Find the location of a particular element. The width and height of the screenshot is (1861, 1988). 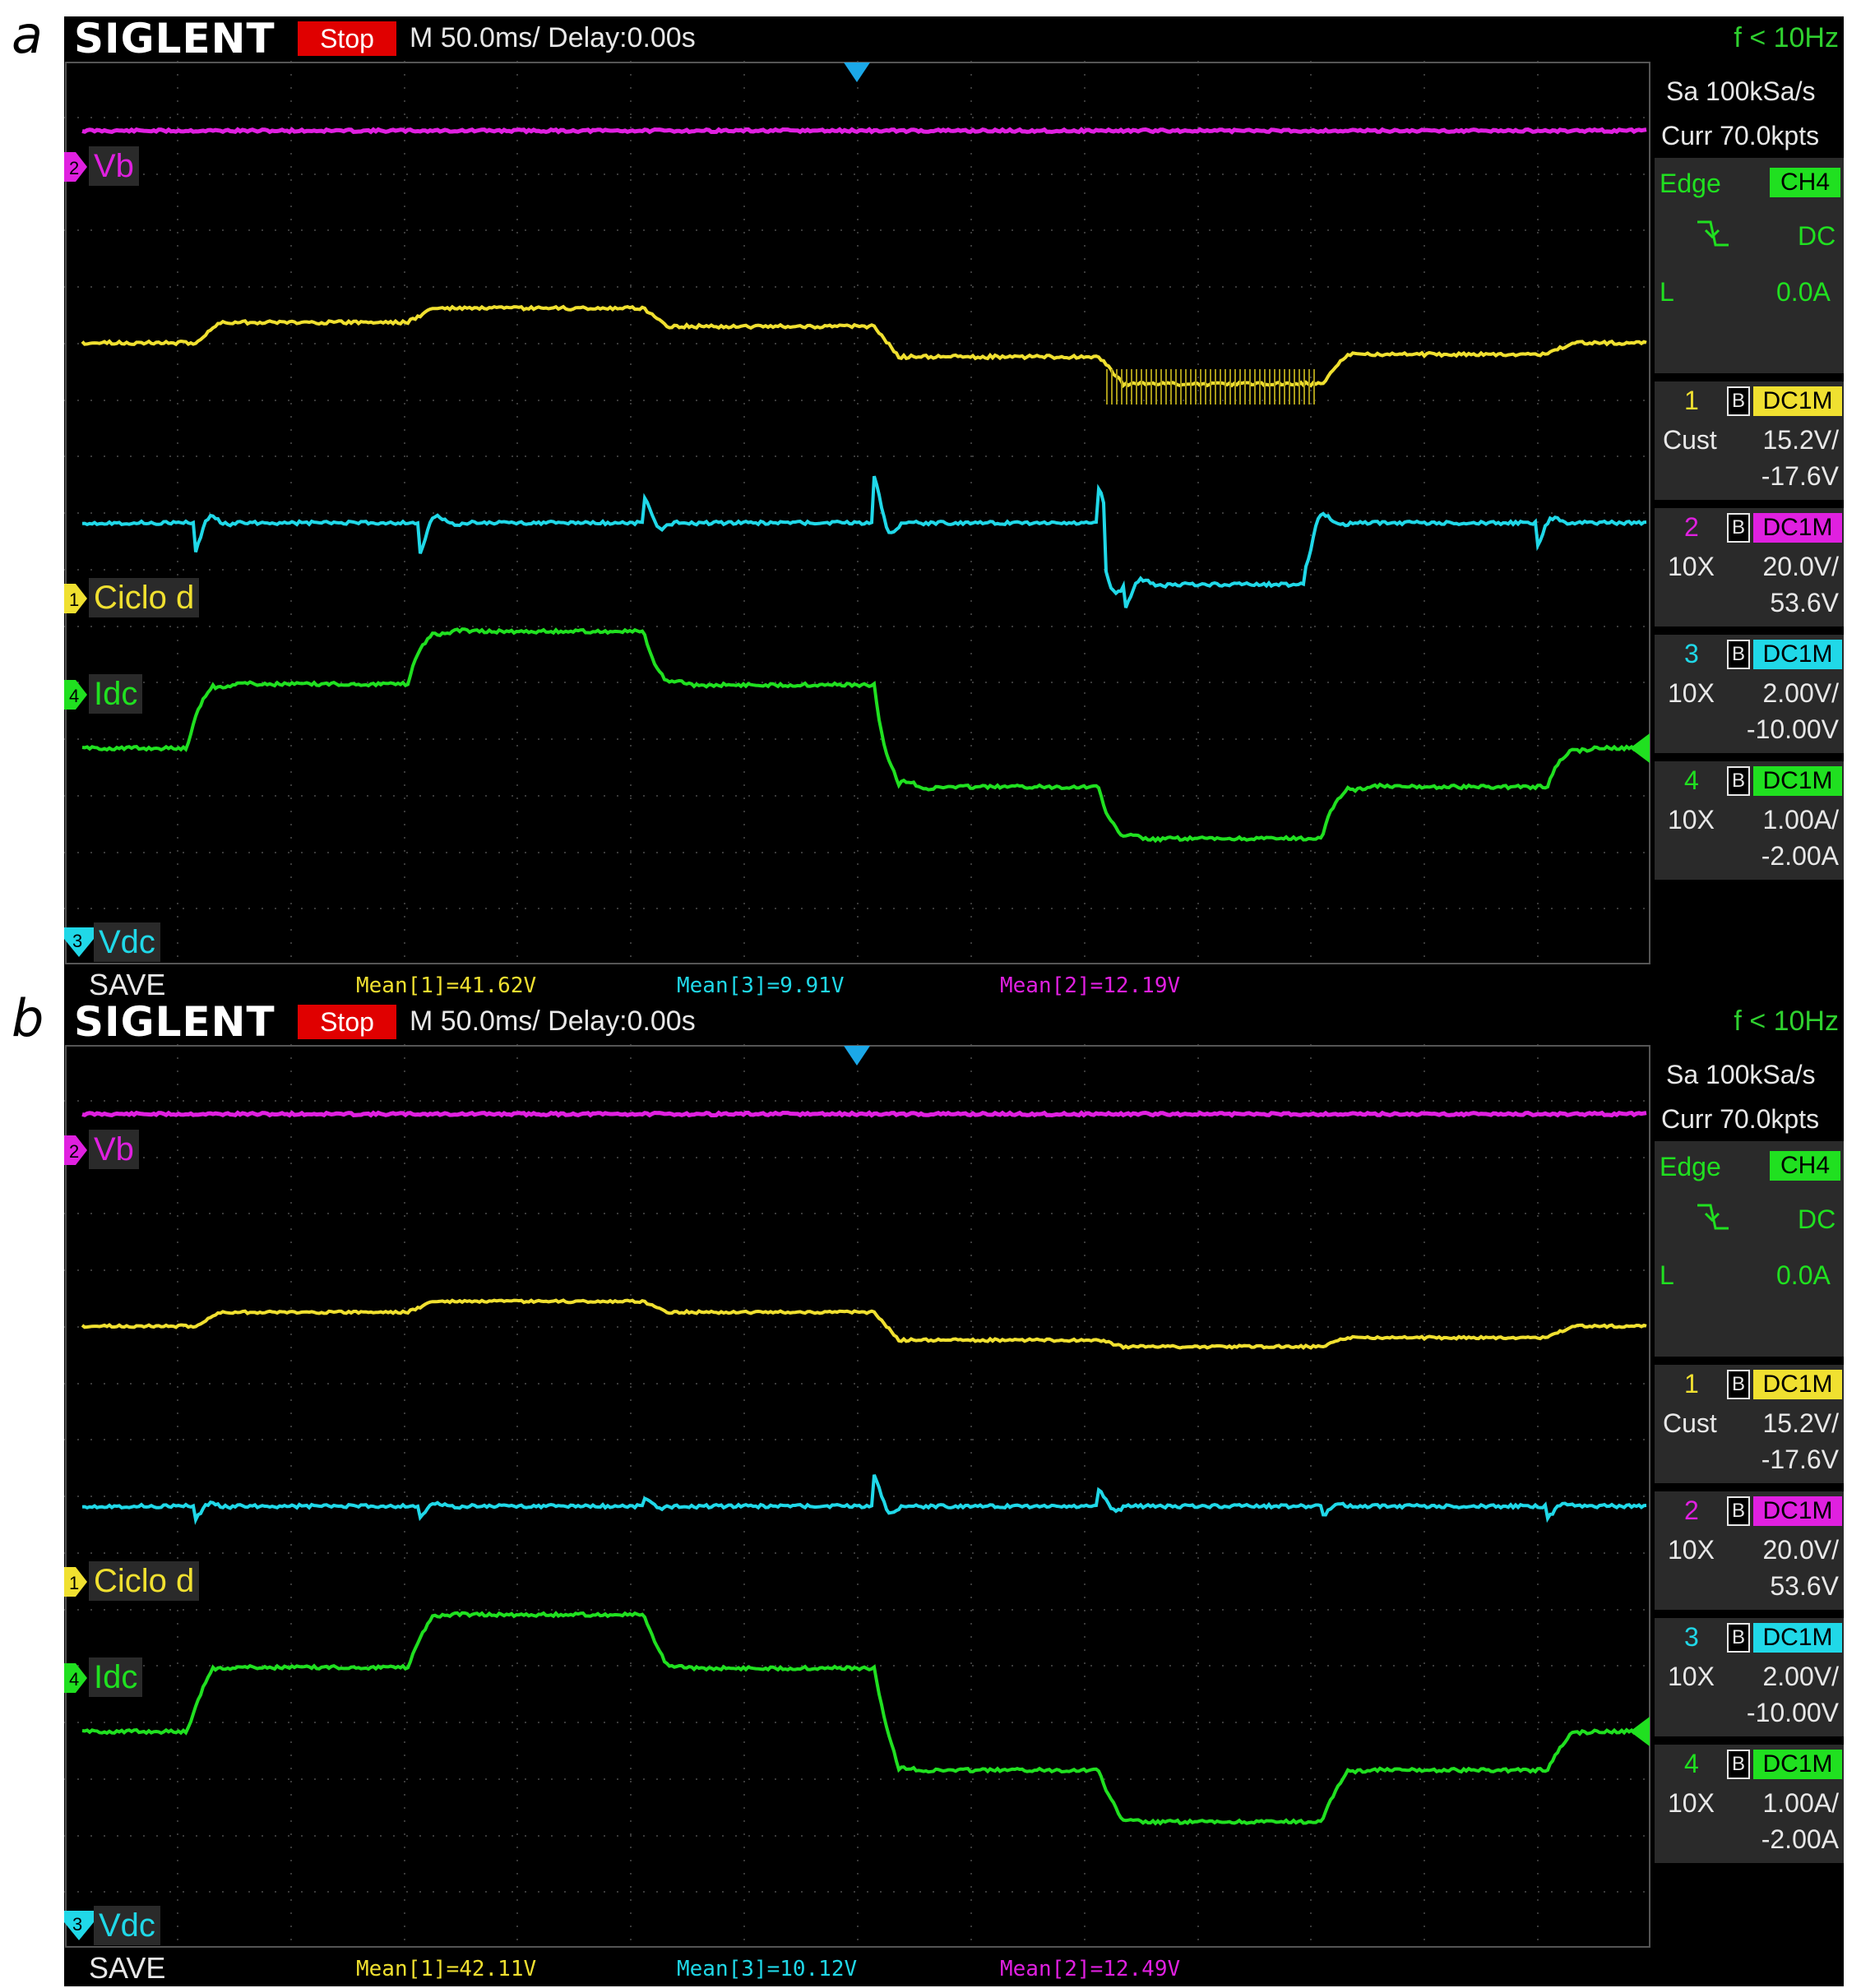

measure-mean-2: Mean[2]=12.19V is located at coordinates (1091, 985).